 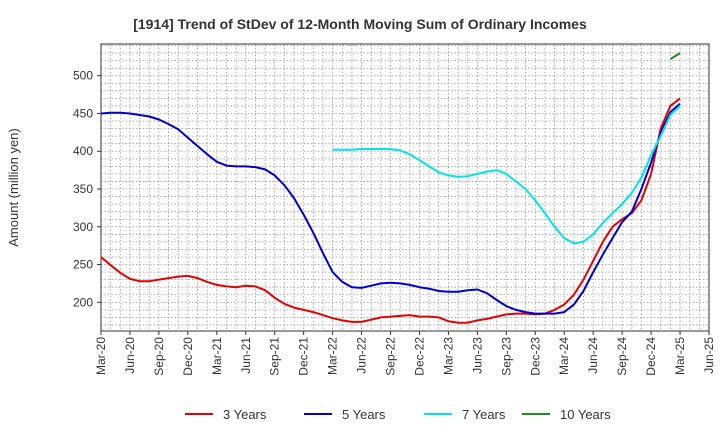 I want to click on x-tick-label: Sep-21, so click(x=275, y=356).